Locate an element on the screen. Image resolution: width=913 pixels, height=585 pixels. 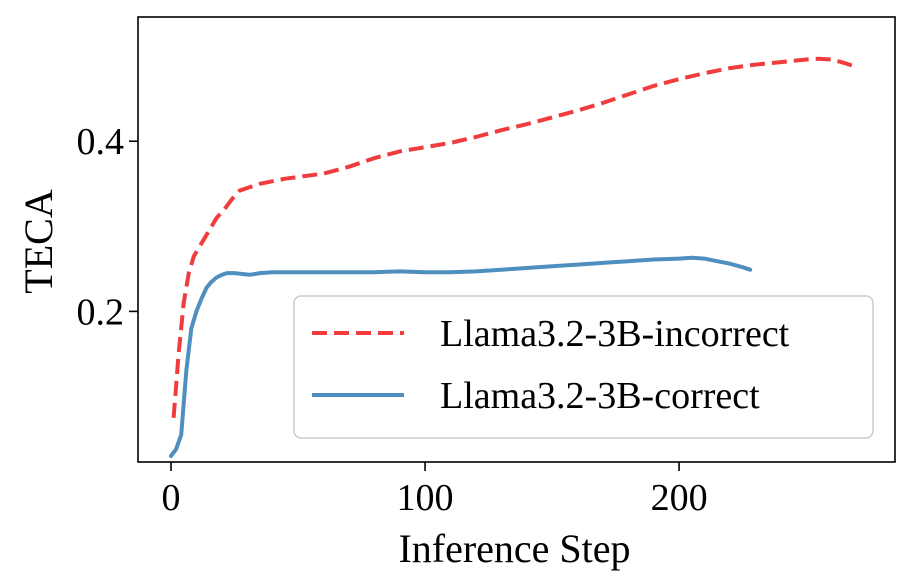
y-axis-title: TECA is located at coordinates (38, 241).